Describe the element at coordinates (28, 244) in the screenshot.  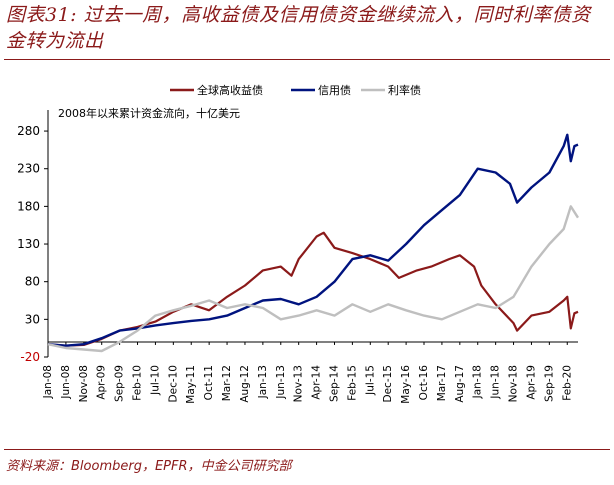
I see `y-tick-label: 130` at that location.